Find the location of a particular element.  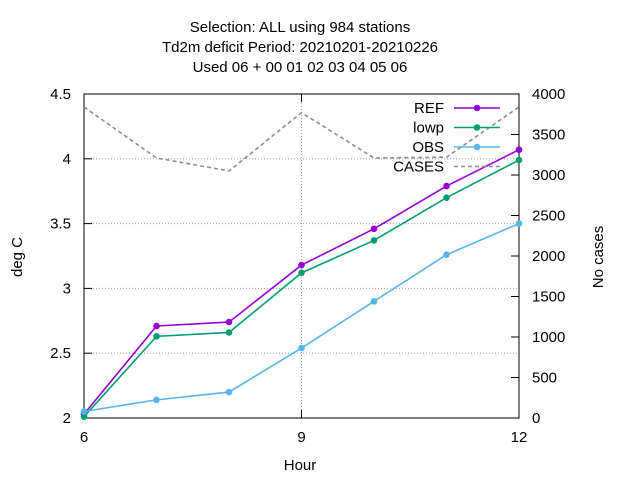

legend-marker-lowp is located at coordinates (477, 127).